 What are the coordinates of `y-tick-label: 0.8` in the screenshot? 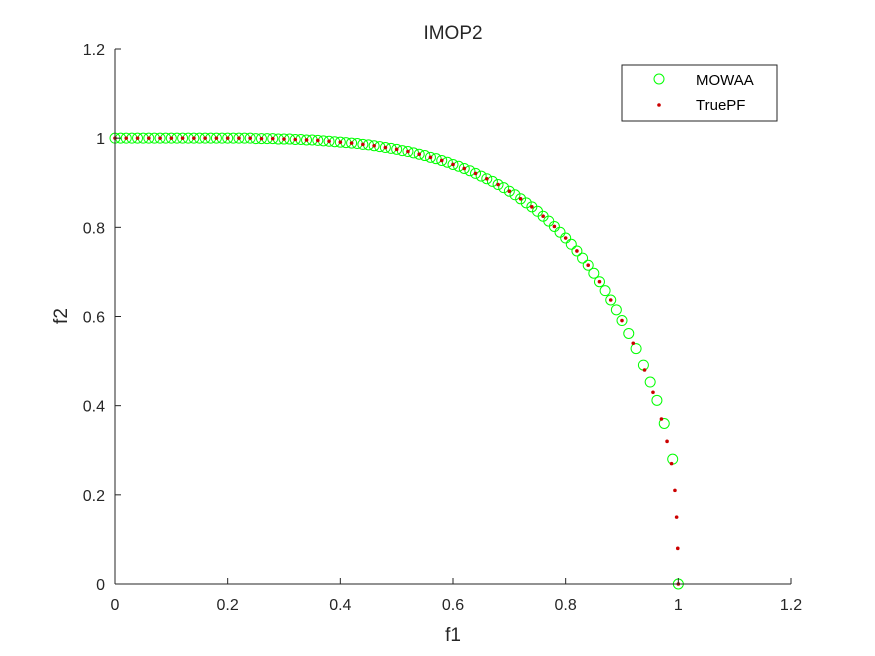 It's located at (94, 228).